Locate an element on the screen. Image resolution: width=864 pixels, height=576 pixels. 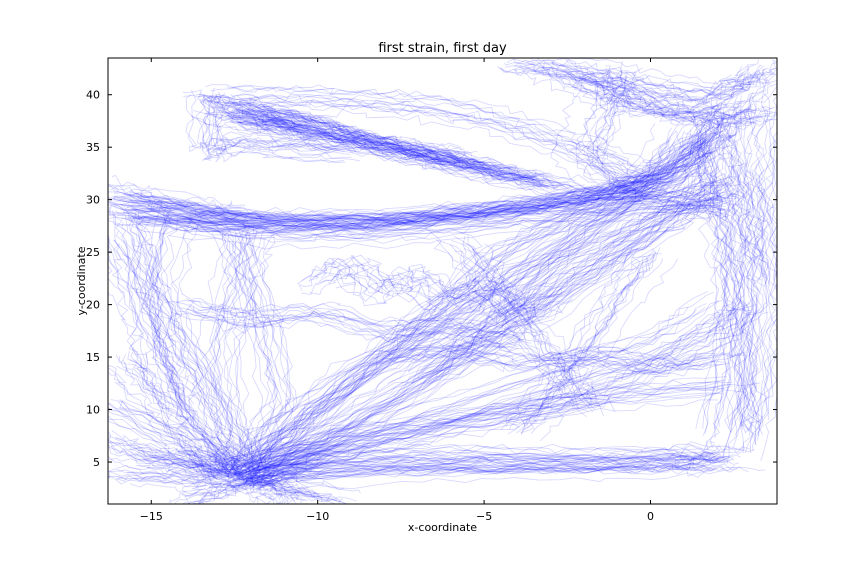
y-axis-label: y-coordinate is located at coordinates (81, 280).